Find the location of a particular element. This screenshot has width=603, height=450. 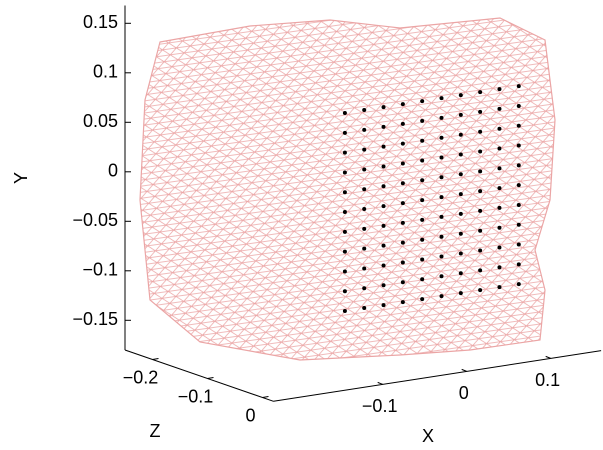

z-tick-label: −0.1 is located at coordinates (196, 396).